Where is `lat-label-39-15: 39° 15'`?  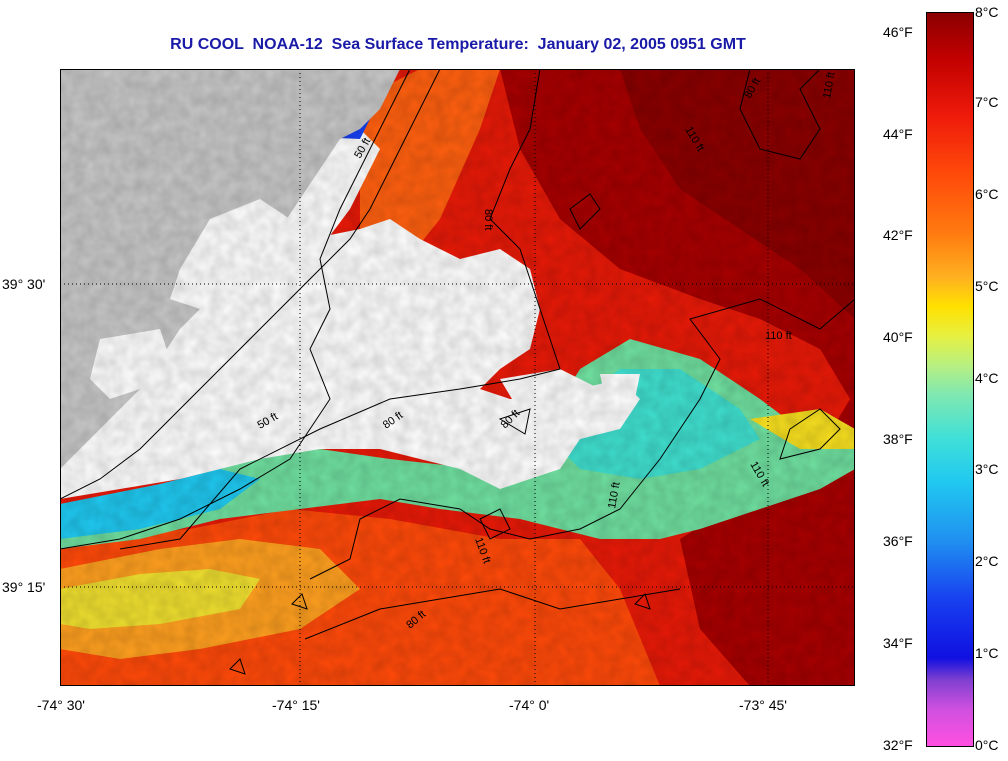
lat-label-39-15: 39° 15' is located at coordinates (24, 587).